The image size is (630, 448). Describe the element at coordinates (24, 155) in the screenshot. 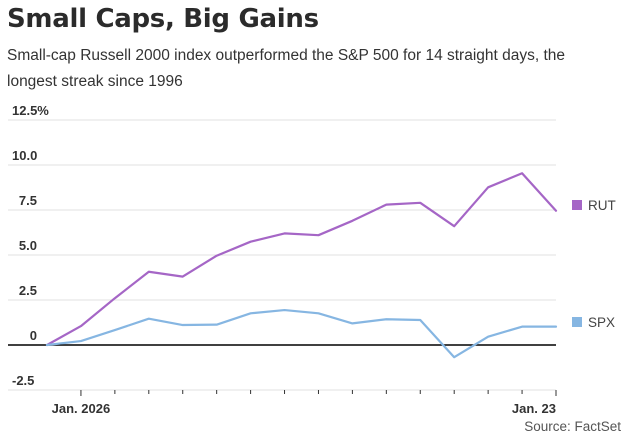

I see `y-tick-label: 10.0` at that location.